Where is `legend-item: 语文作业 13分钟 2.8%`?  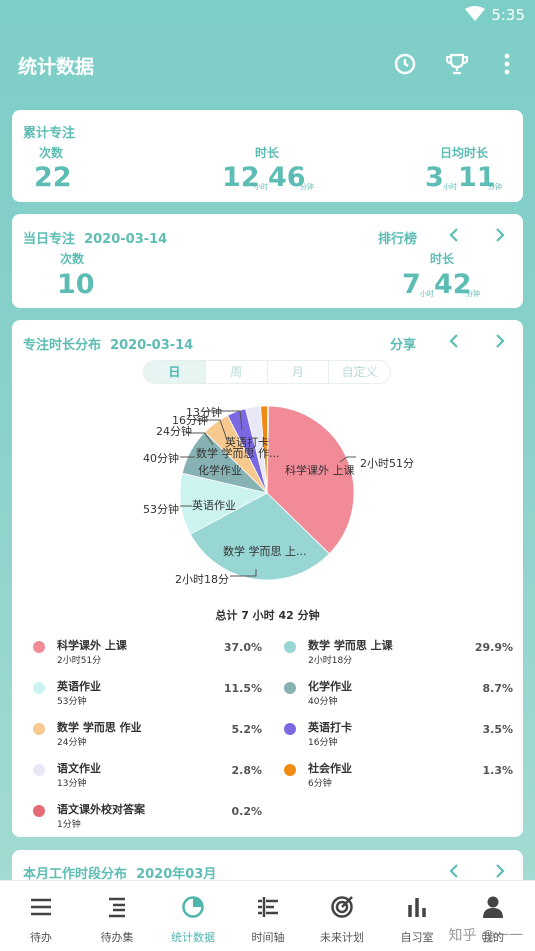 legend-item: 语文作业 13分钟 2.8% is located at coordinates (147, 778).